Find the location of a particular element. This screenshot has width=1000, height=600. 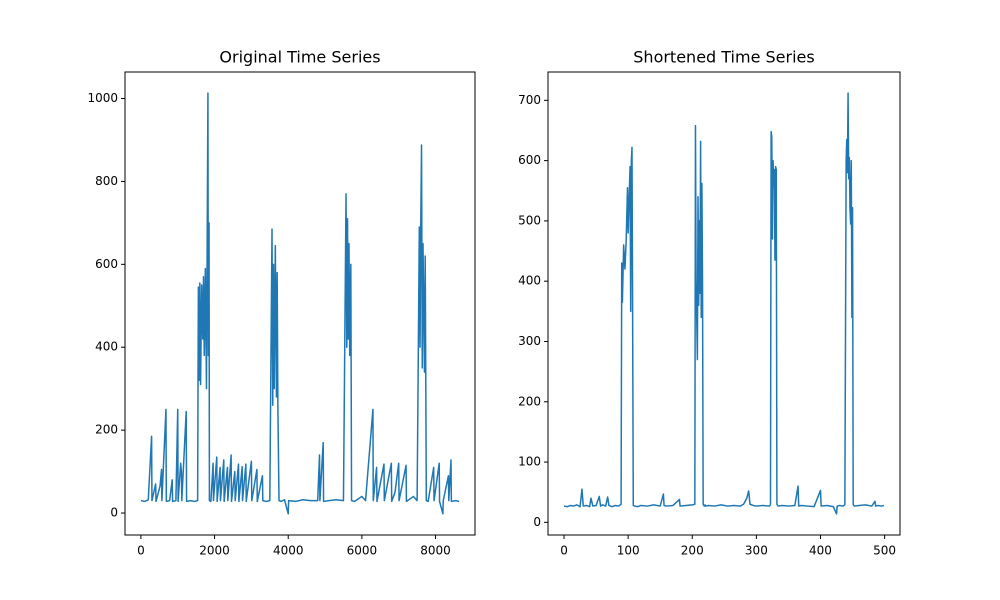

y-tick-label: 300 is located at coordinates (529, 341).